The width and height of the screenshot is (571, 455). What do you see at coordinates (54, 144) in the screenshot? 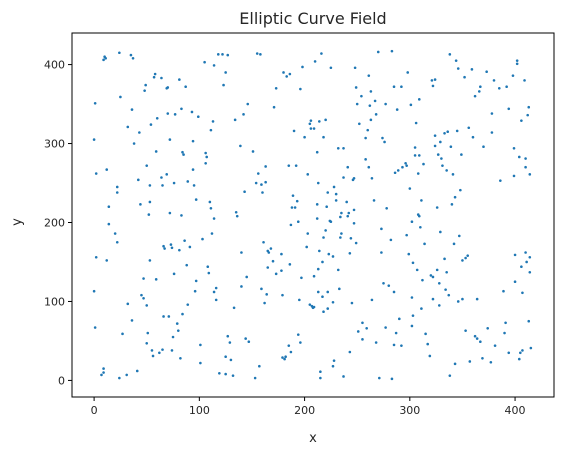
I see `y-tick-label: 300` at bounding box center [54, 144].